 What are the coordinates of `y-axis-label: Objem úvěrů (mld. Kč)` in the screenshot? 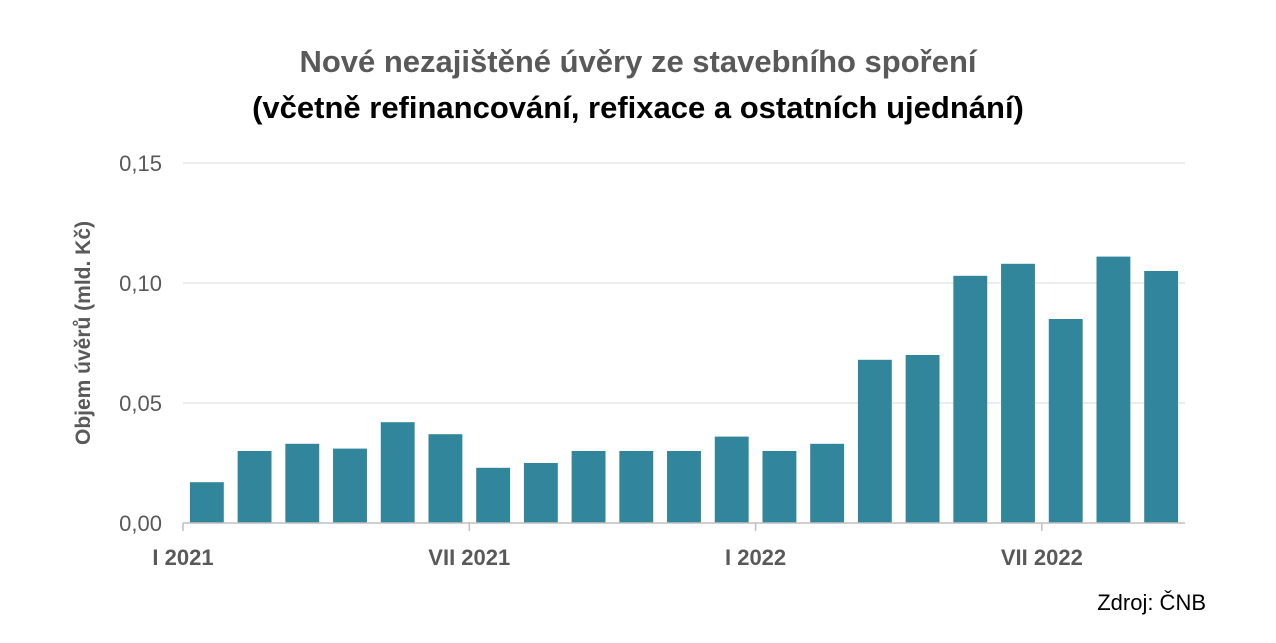 It's located at (83, 333).